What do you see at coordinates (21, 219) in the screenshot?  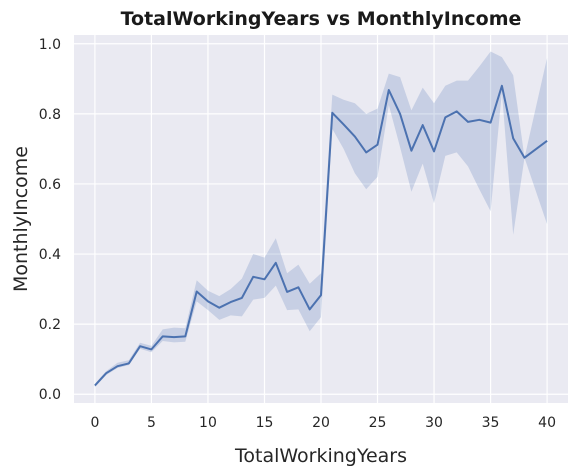 I see `y-axis-label: MonthlyIncome` at bounding box center [21, 219].